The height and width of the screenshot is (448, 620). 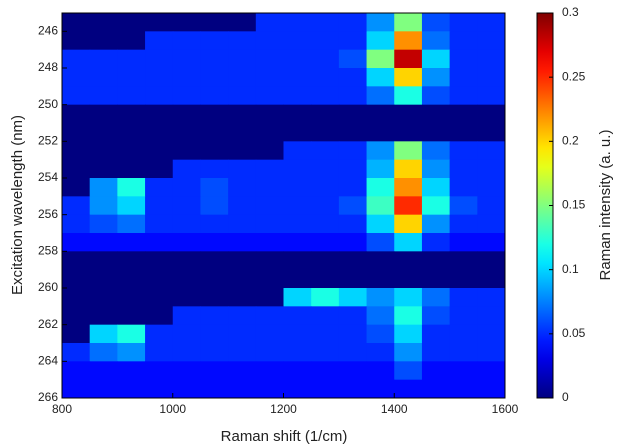 I want to click on colorbar-tick-label: 0.2, so click(x=570, y=141).